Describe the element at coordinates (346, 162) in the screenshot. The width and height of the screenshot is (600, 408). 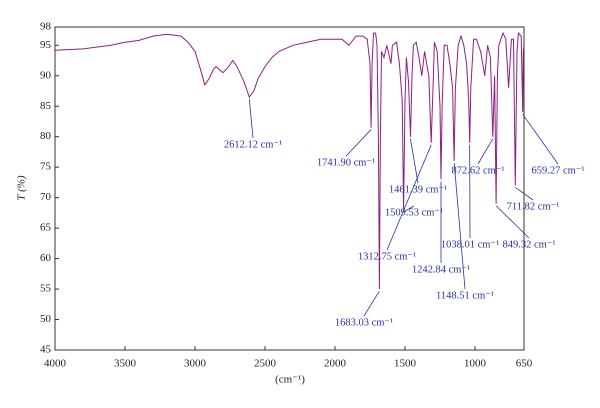
I see `annotation-label: 1741.90 cm⁻¹` at that location.